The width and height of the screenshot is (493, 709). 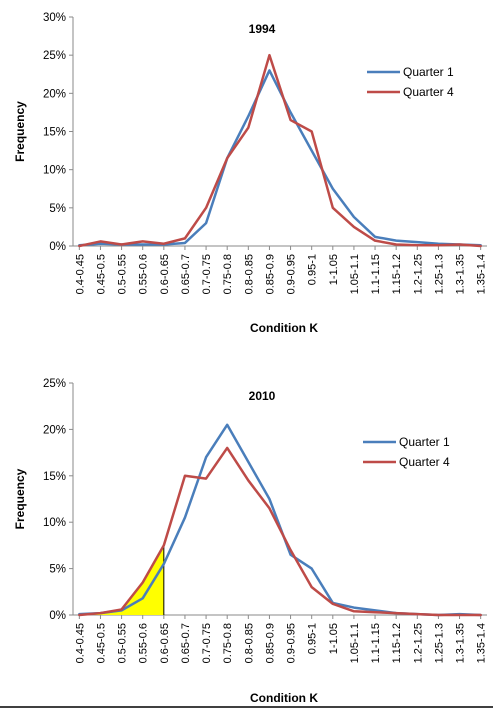 I want to click on chart-title: 1994, so click(x=262, y=29).